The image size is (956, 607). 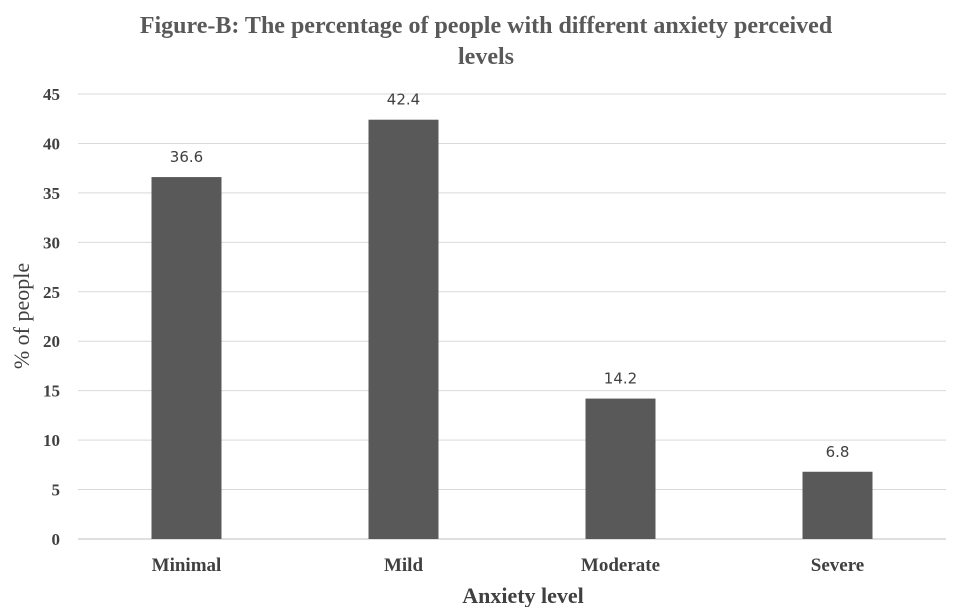 I want to click on category-label: Severe, so click(x=837, y=565).